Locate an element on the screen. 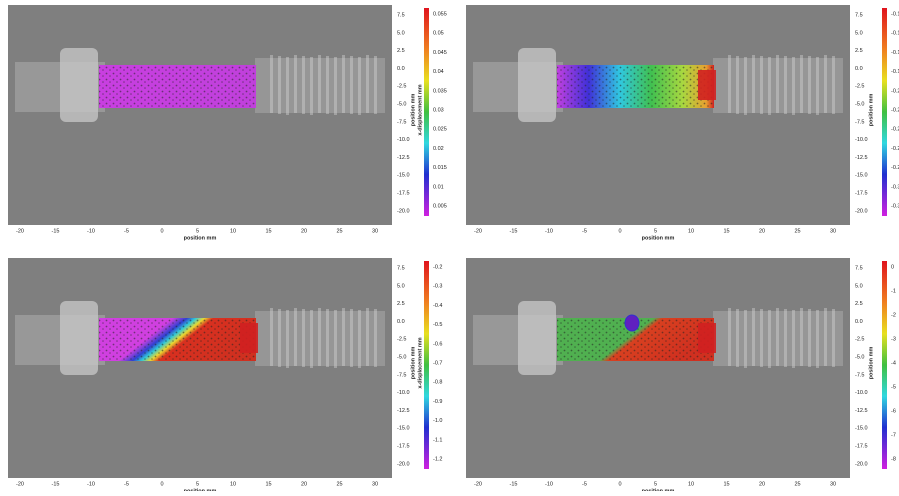 Image resolution: width=899 pixels, height=496 pixels. x-tick-label: 0 is located at coordinates (161, 231).